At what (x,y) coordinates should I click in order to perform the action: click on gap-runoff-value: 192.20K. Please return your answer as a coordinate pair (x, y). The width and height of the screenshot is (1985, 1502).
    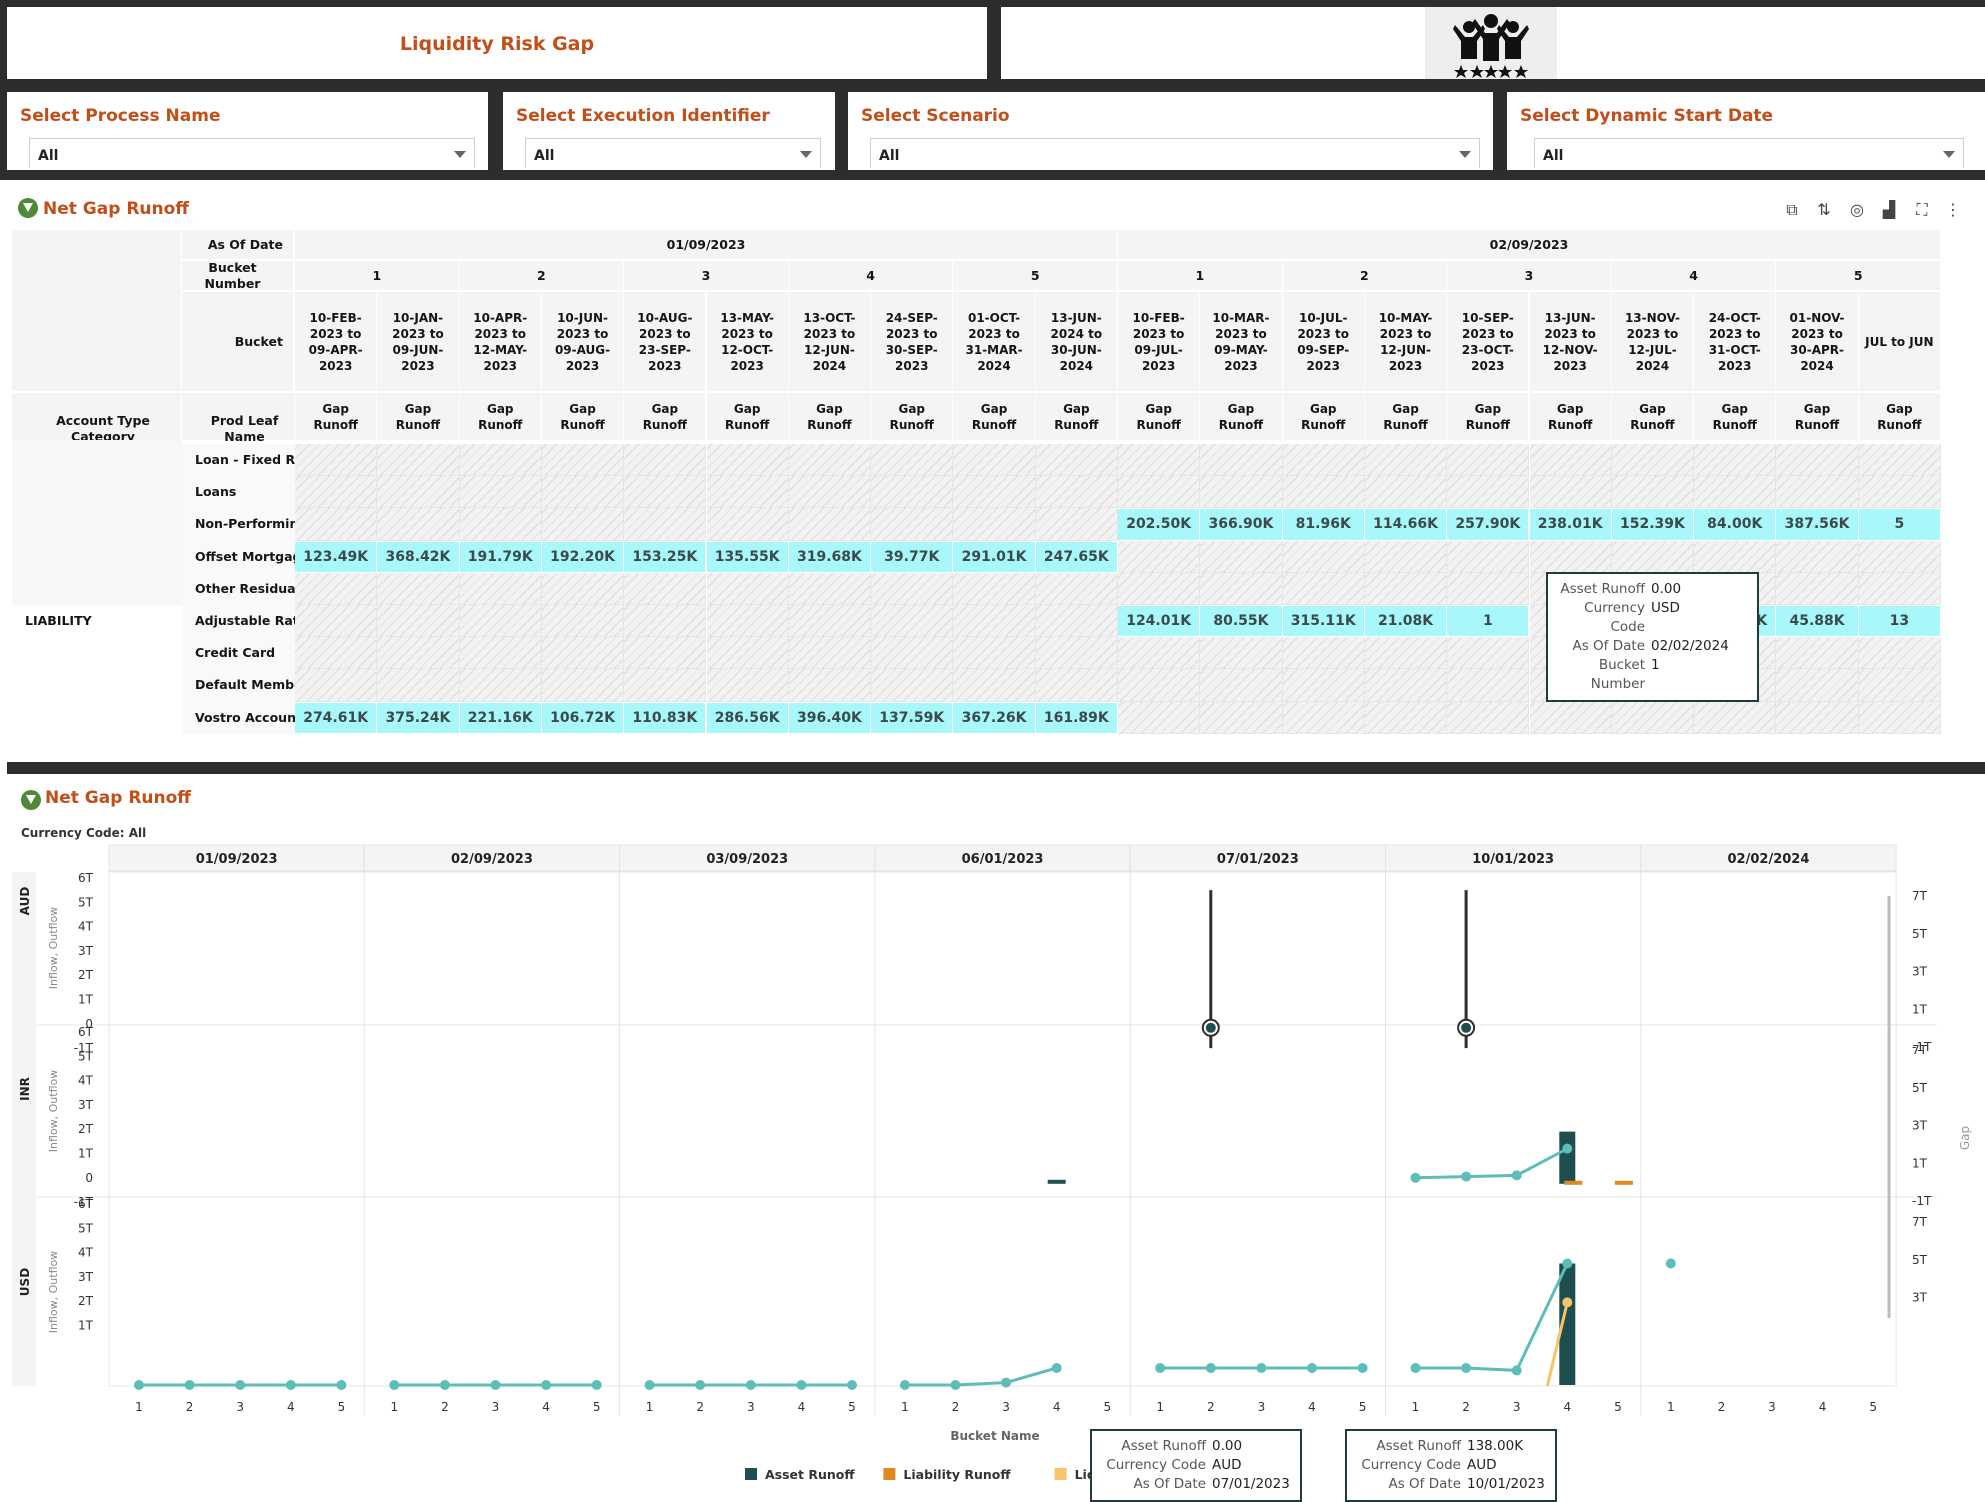
    Looking at the image, I should click on (583, 556).